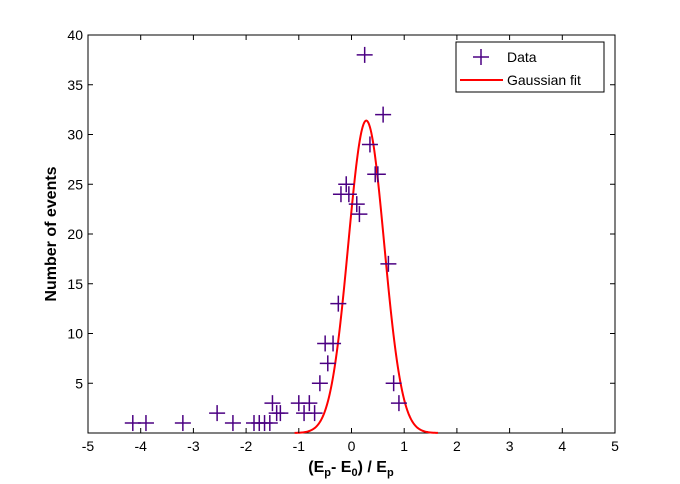 The height and width of the screenshot is (484, 680). I want to click on x-tick-label: 4, so click(562, 446).